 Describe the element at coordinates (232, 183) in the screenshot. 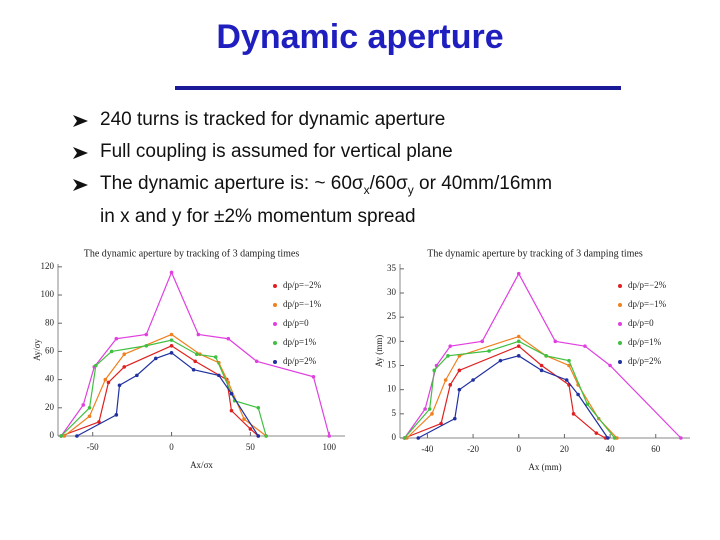

I see `bullet-text: The dynamic aperture is: ~ 60σ` at that location.